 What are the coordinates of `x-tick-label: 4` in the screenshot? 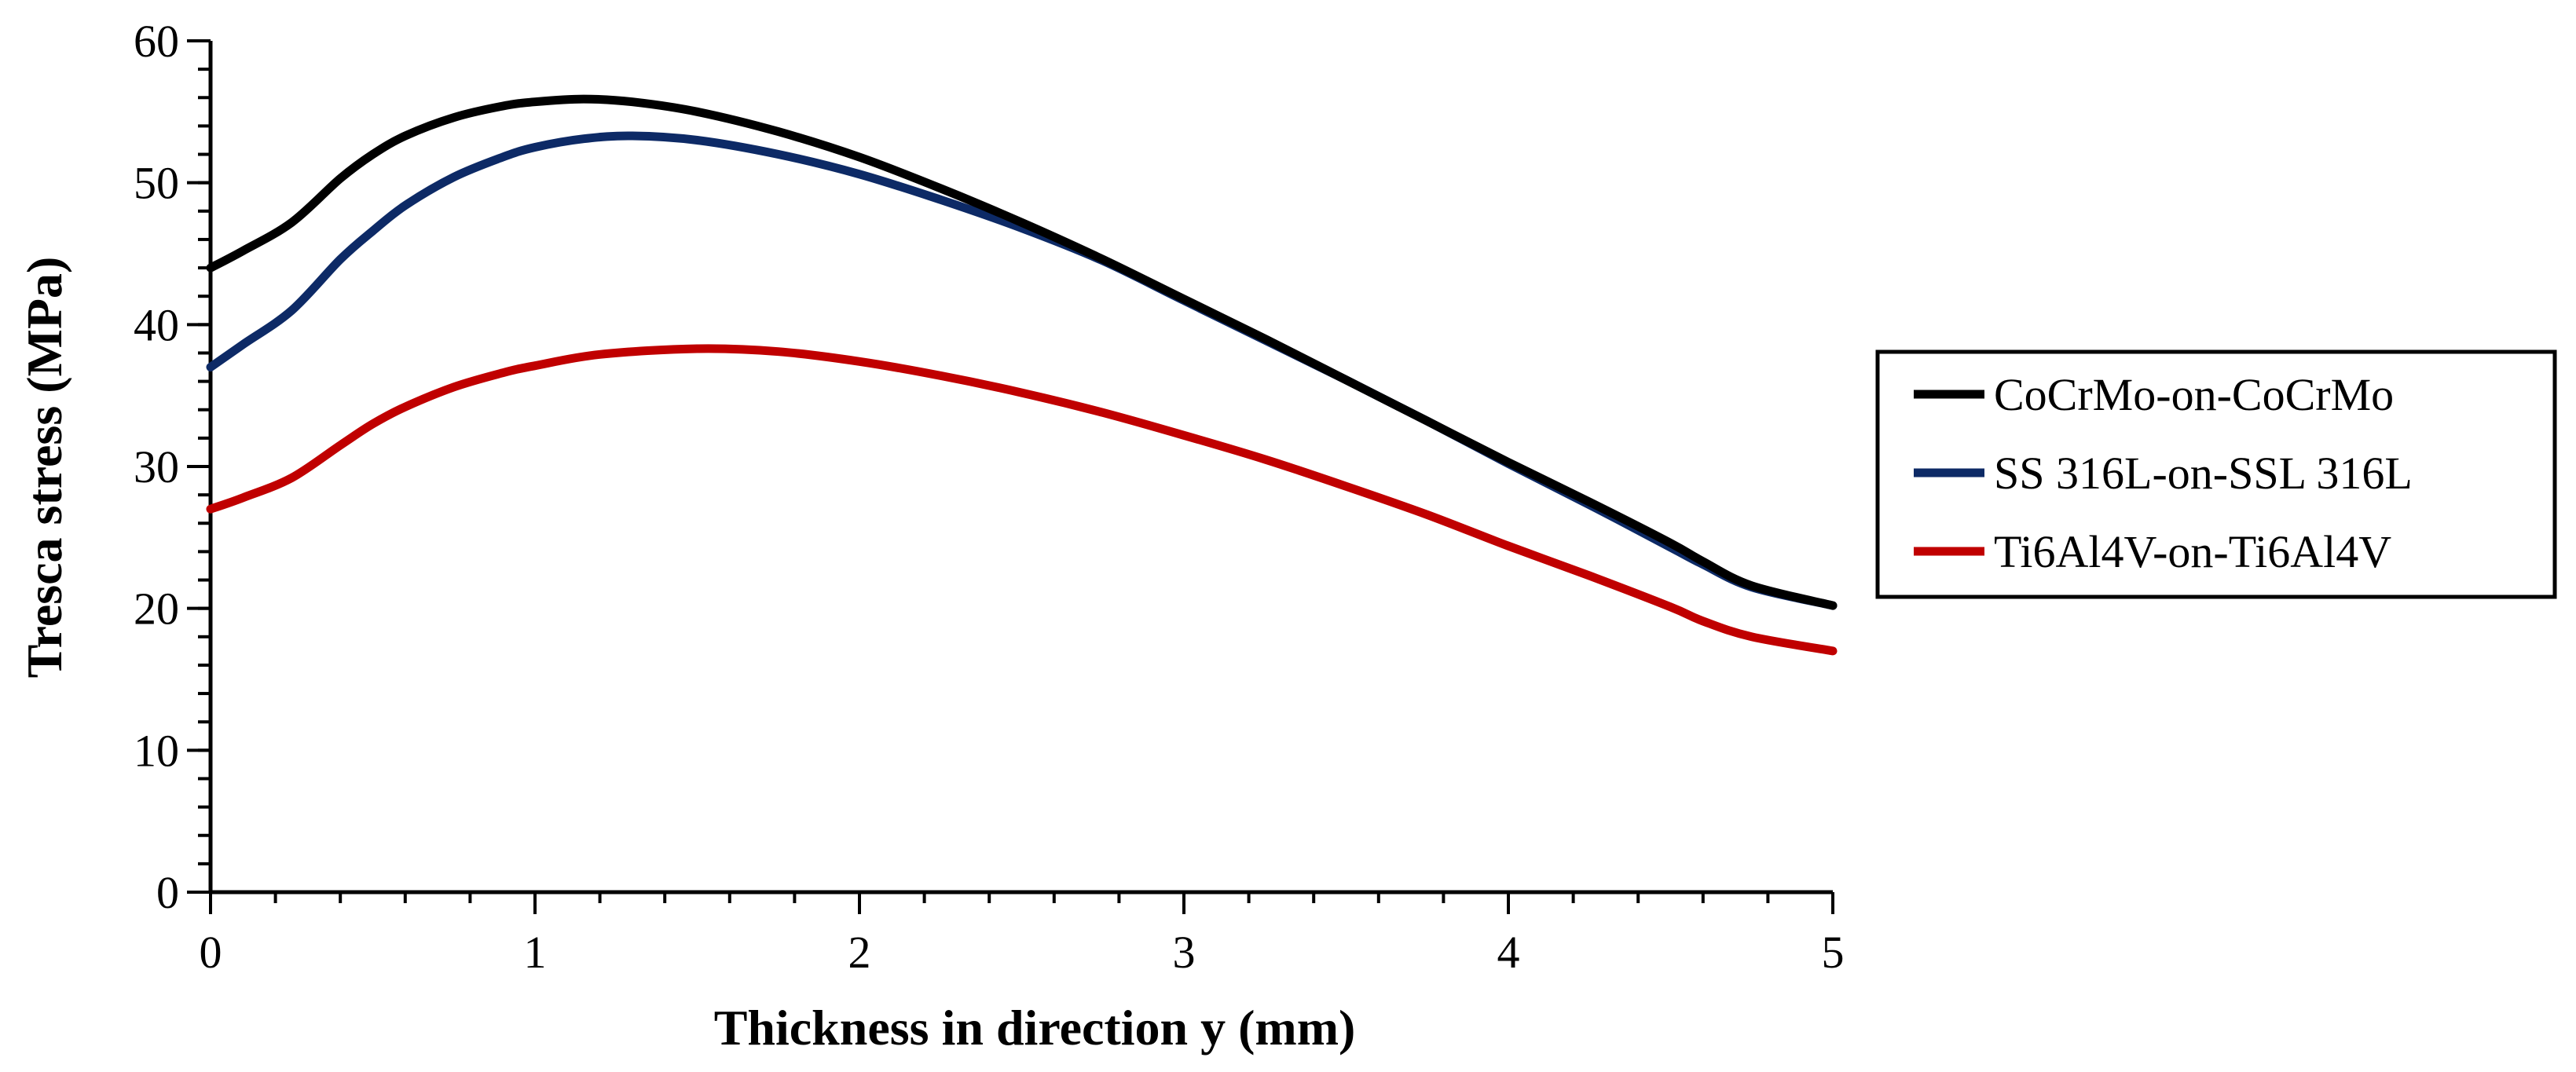 It's located at (1508, 952).